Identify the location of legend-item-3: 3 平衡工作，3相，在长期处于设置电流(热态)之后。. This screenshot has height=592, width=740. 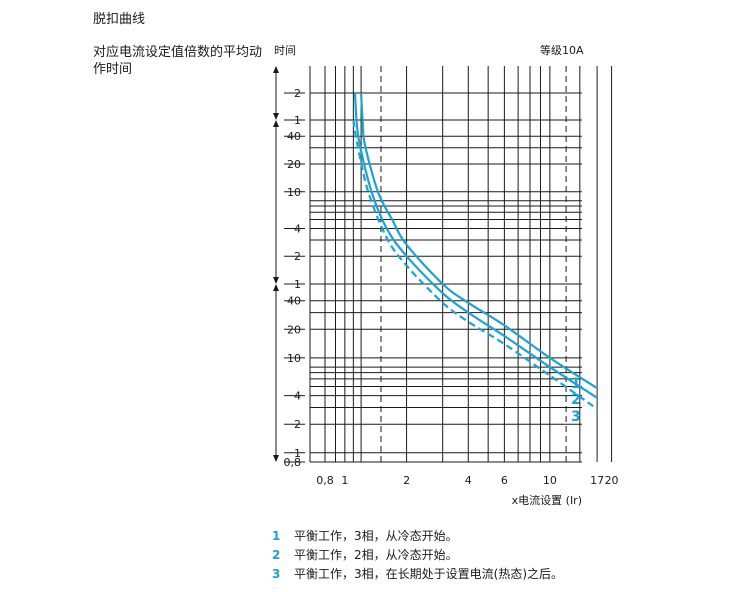
(417, 574).